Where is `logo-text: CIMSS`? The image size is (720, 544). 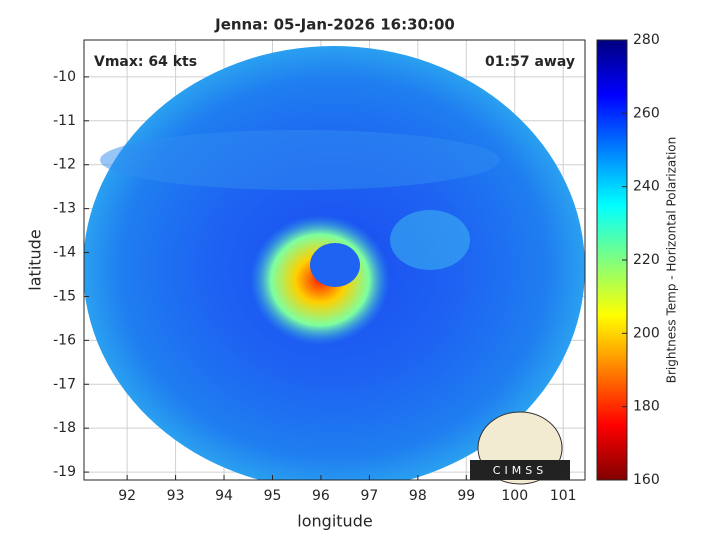
logo-text: CIMSS is located at coordinates (520, 470).